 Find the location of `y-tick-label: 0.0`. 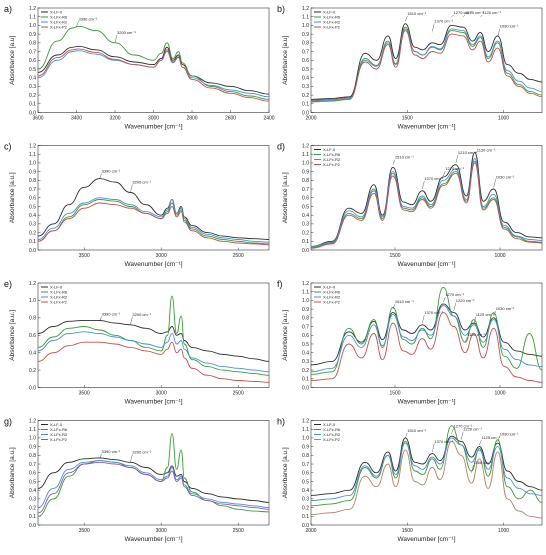

y-tick-label: 0.0 is located at coordinates (32, 251).